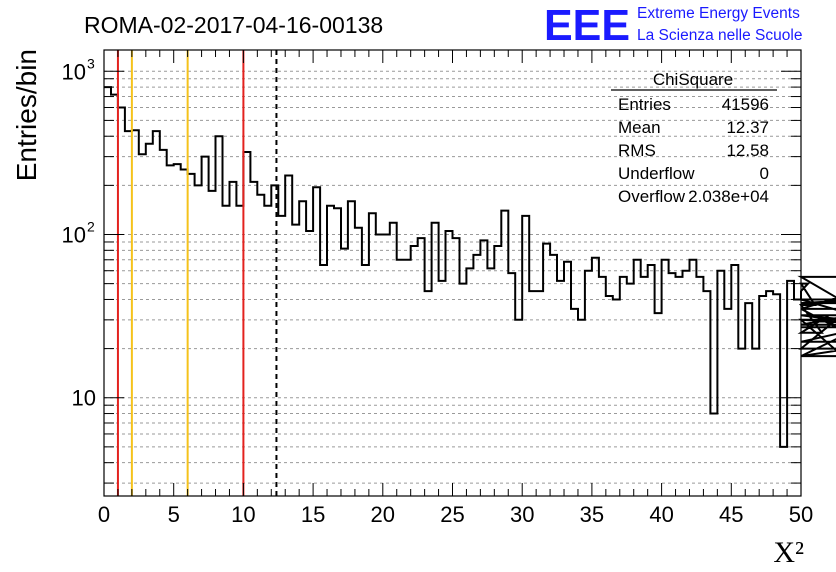 This screenshot has width=836, height=572. I want to click on x-tick-labels: 0 5 10 15 20 25 30 35 40 45 50, so click(455, 514).